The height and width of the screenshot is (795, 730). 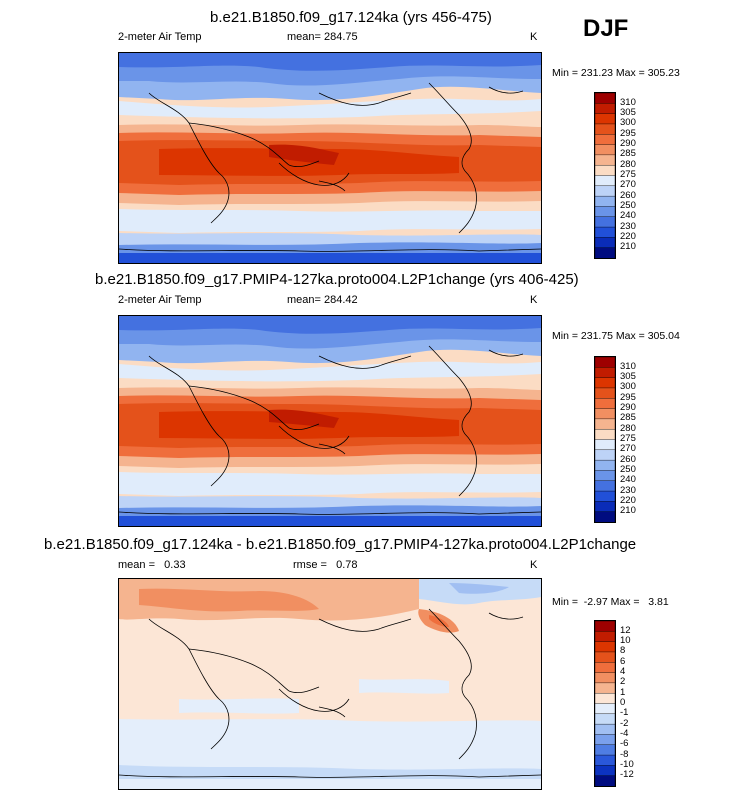 I want to click on colorbar-3-tick-label: -8, so click(x=624, y=754).